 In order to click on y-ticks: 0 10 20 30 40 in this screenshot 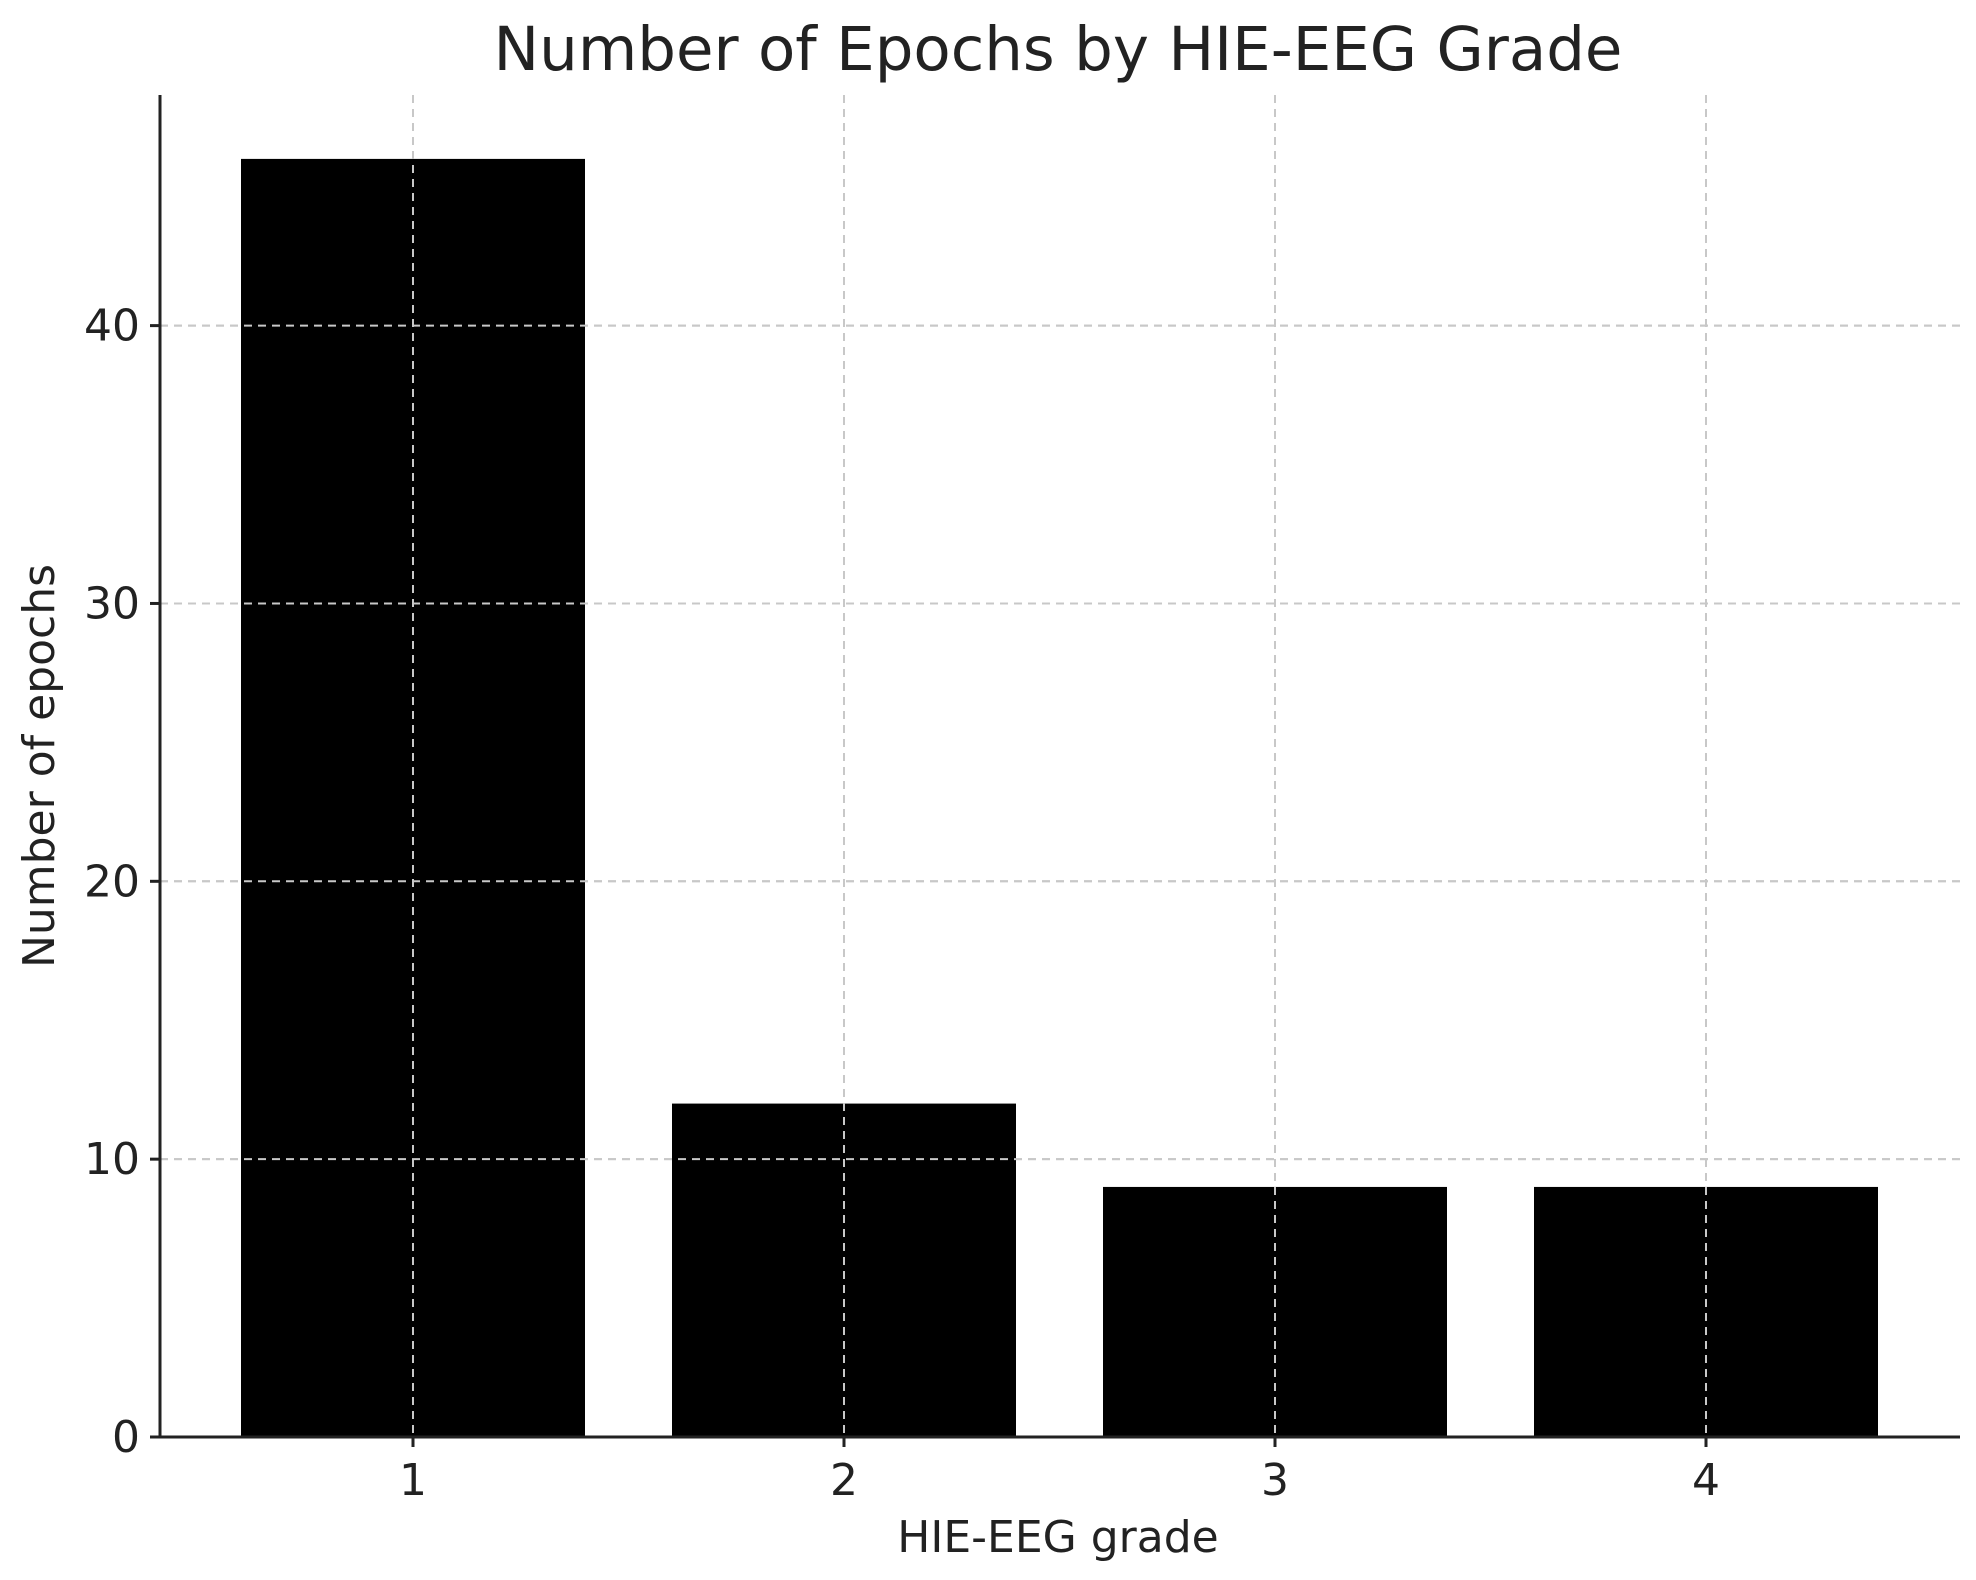, I will do `click(122, 882)`.